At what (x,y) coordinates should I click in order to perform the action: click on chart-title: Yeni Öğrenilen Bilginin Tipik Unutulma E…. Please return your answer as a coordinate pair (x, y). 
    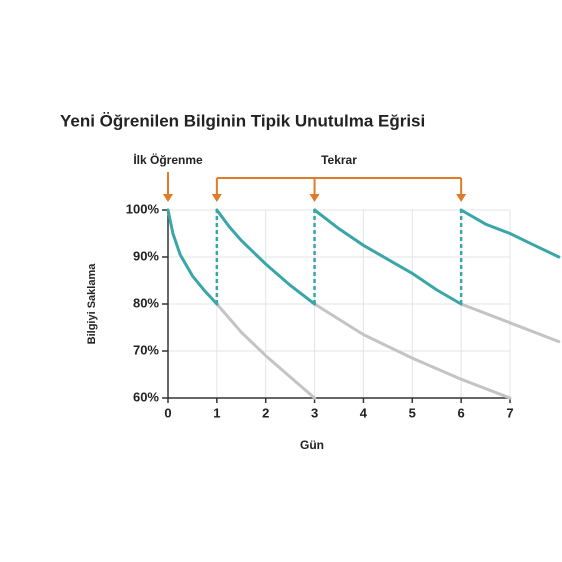
    Looking at the image, I should click on (242, 120).